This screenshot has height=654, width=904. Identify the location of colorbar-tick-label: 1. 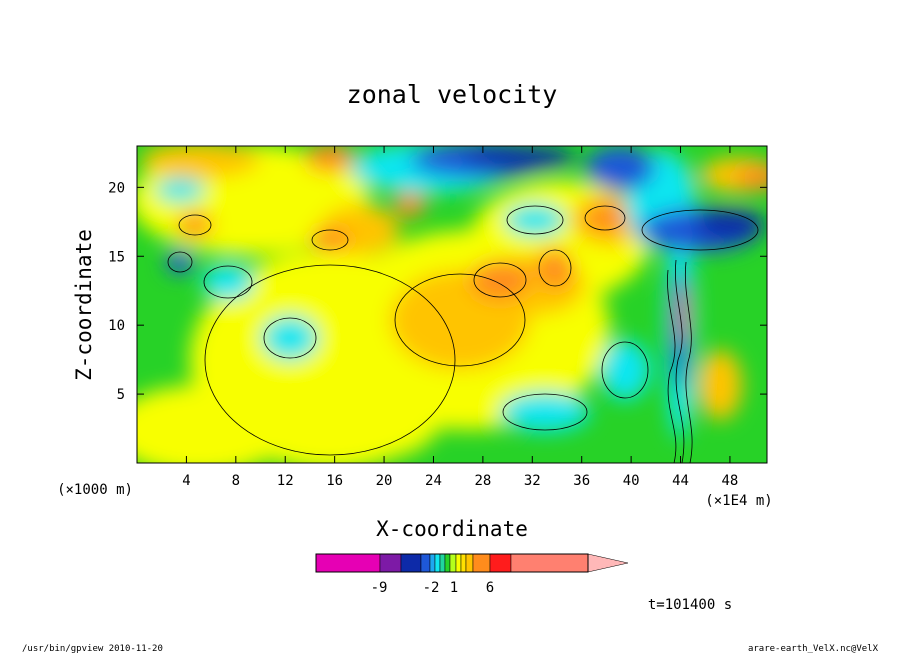
(454, 588).